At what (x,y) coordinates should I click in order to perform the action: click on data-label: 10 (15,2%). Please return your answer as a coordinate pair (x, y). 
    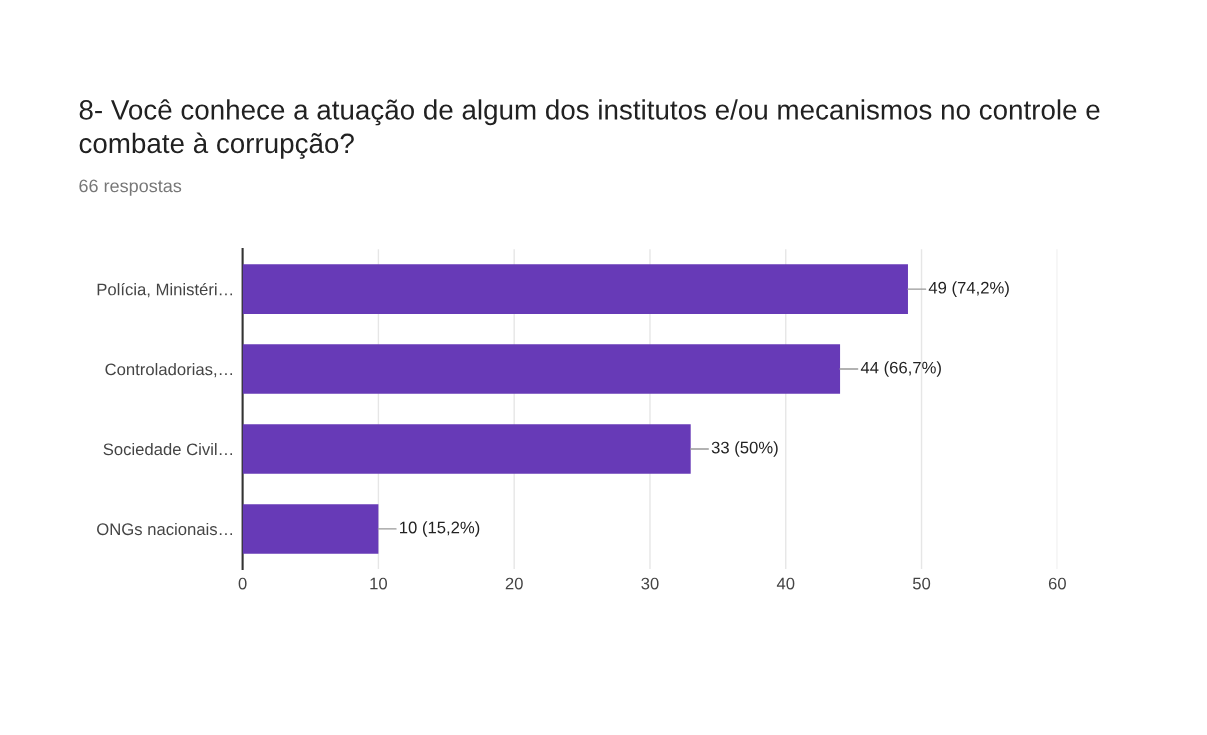
    Looking at the image, I should click on (440, 529).